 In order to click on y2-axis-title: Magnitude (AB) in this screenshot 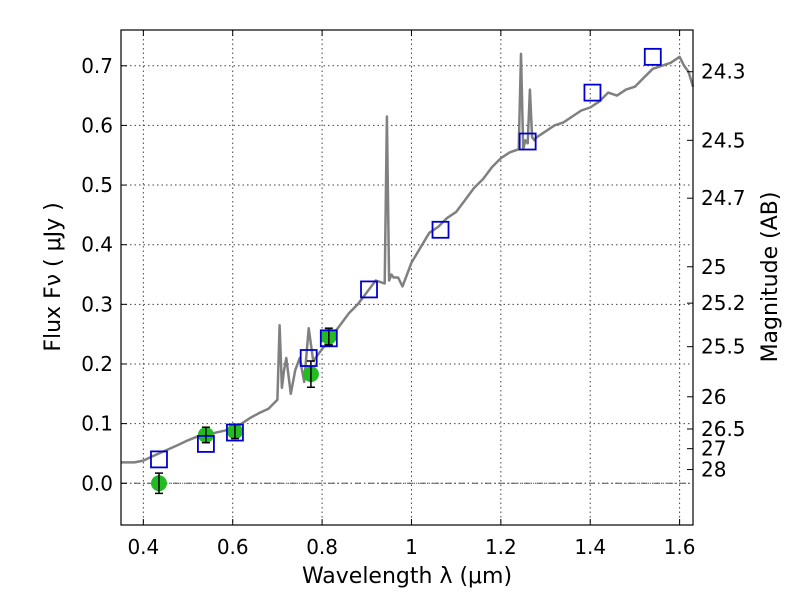, I will do `click(770, 277)`.